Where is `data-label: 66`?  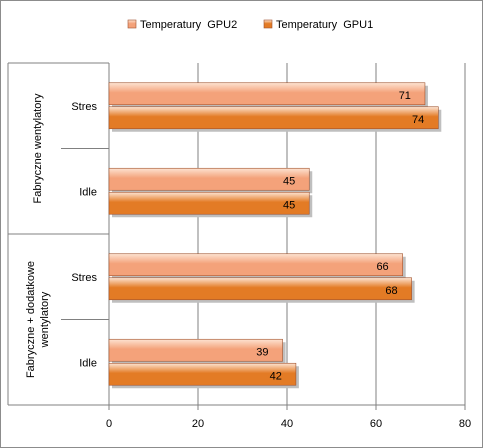
data-label: 66 is located at coordinates (382, 267).